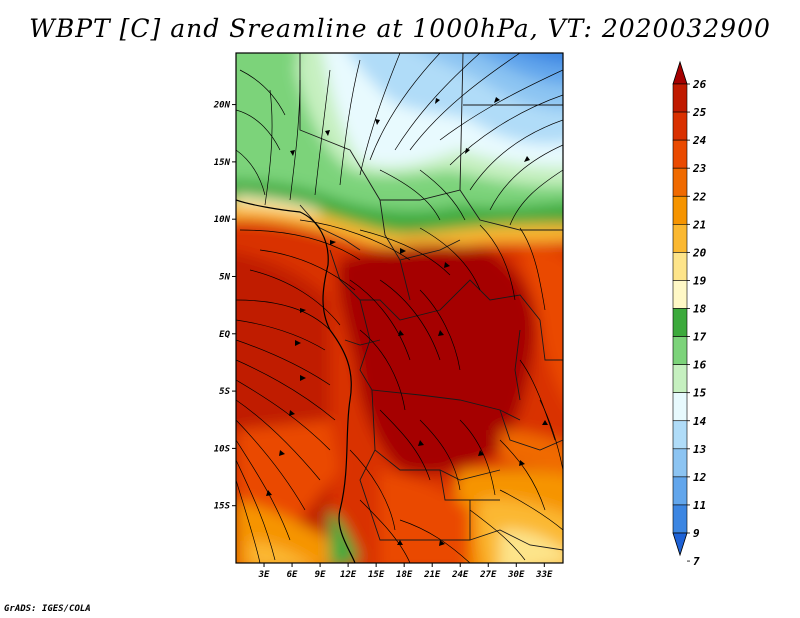 The image size is (800, 618). What do you see at coordinates (222, 163) in the screenshot?
I see `lat-label: 15N` at bounding box center [222, 163].